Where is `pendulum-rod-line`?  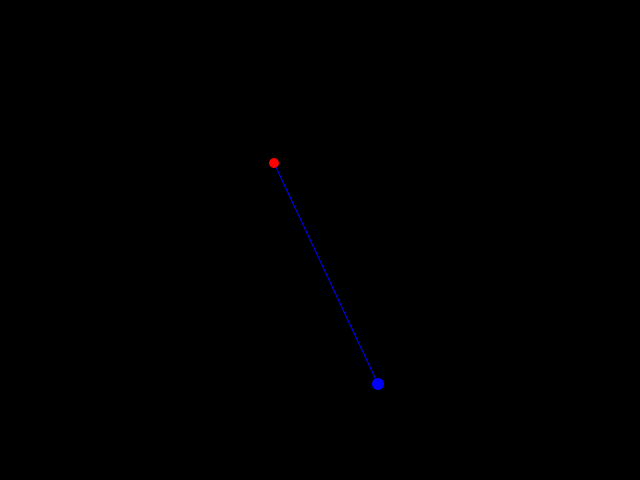
pendulum-rod-line is located at coordinates (326, 273).